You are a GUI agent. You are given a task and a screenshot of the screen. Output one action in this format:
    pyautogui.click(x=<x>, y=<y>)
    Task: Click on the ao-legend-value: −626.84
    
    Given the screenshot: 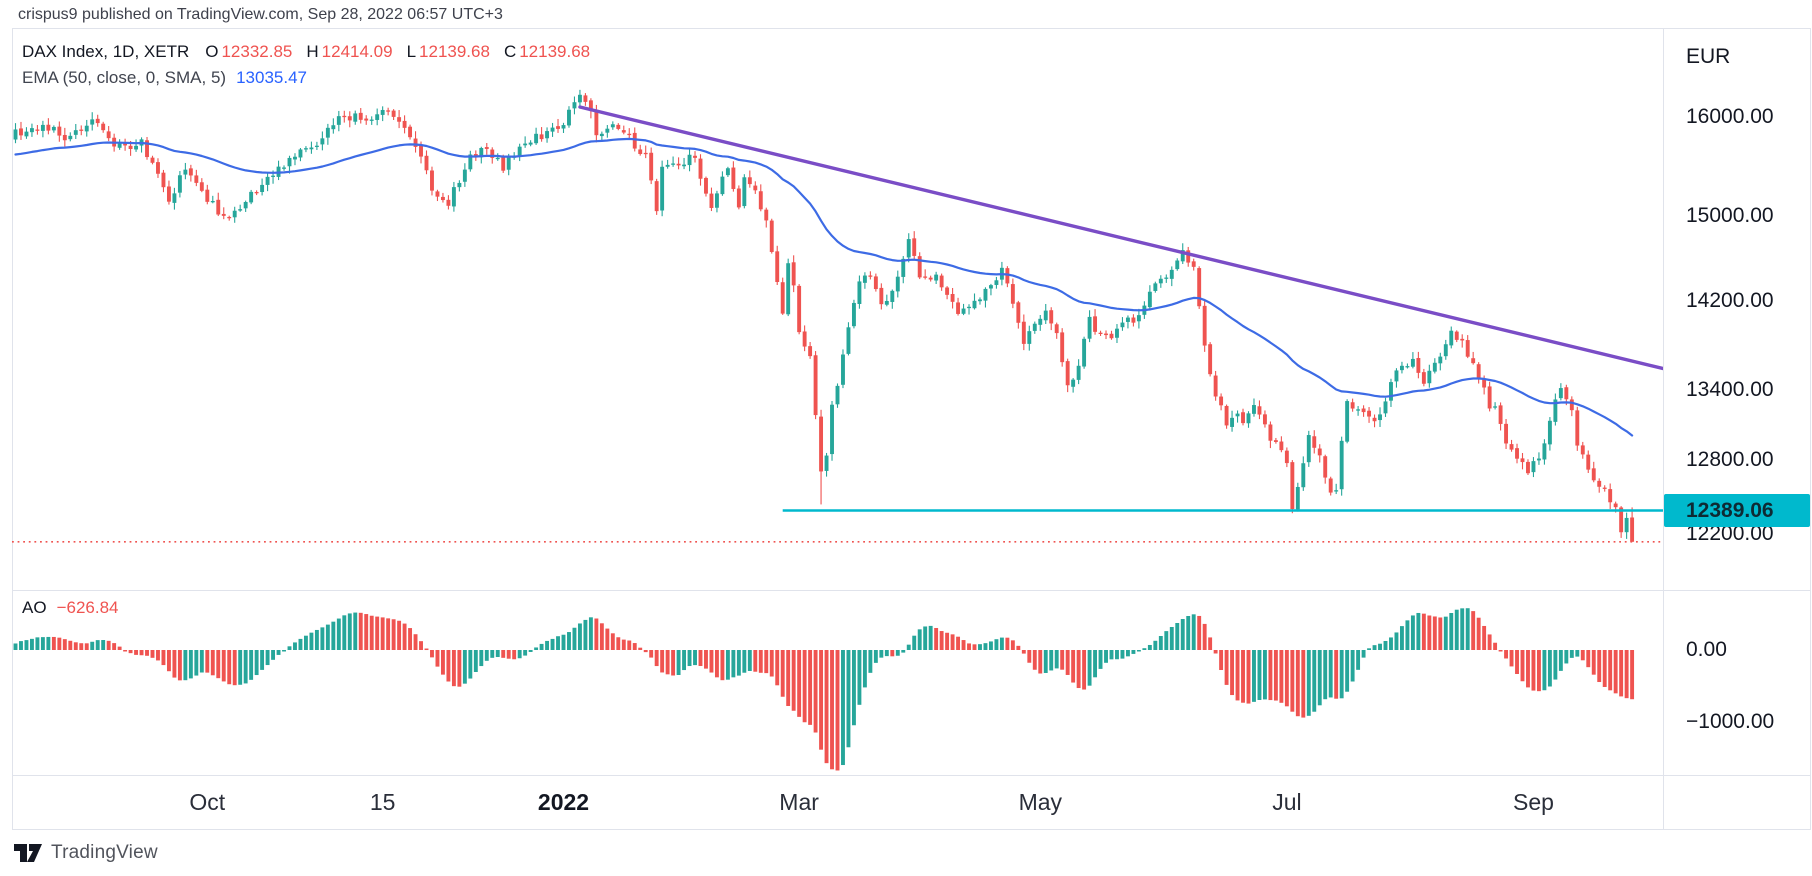 What is the action you would take?
    pyautogui.click(x=87, y=607)
    